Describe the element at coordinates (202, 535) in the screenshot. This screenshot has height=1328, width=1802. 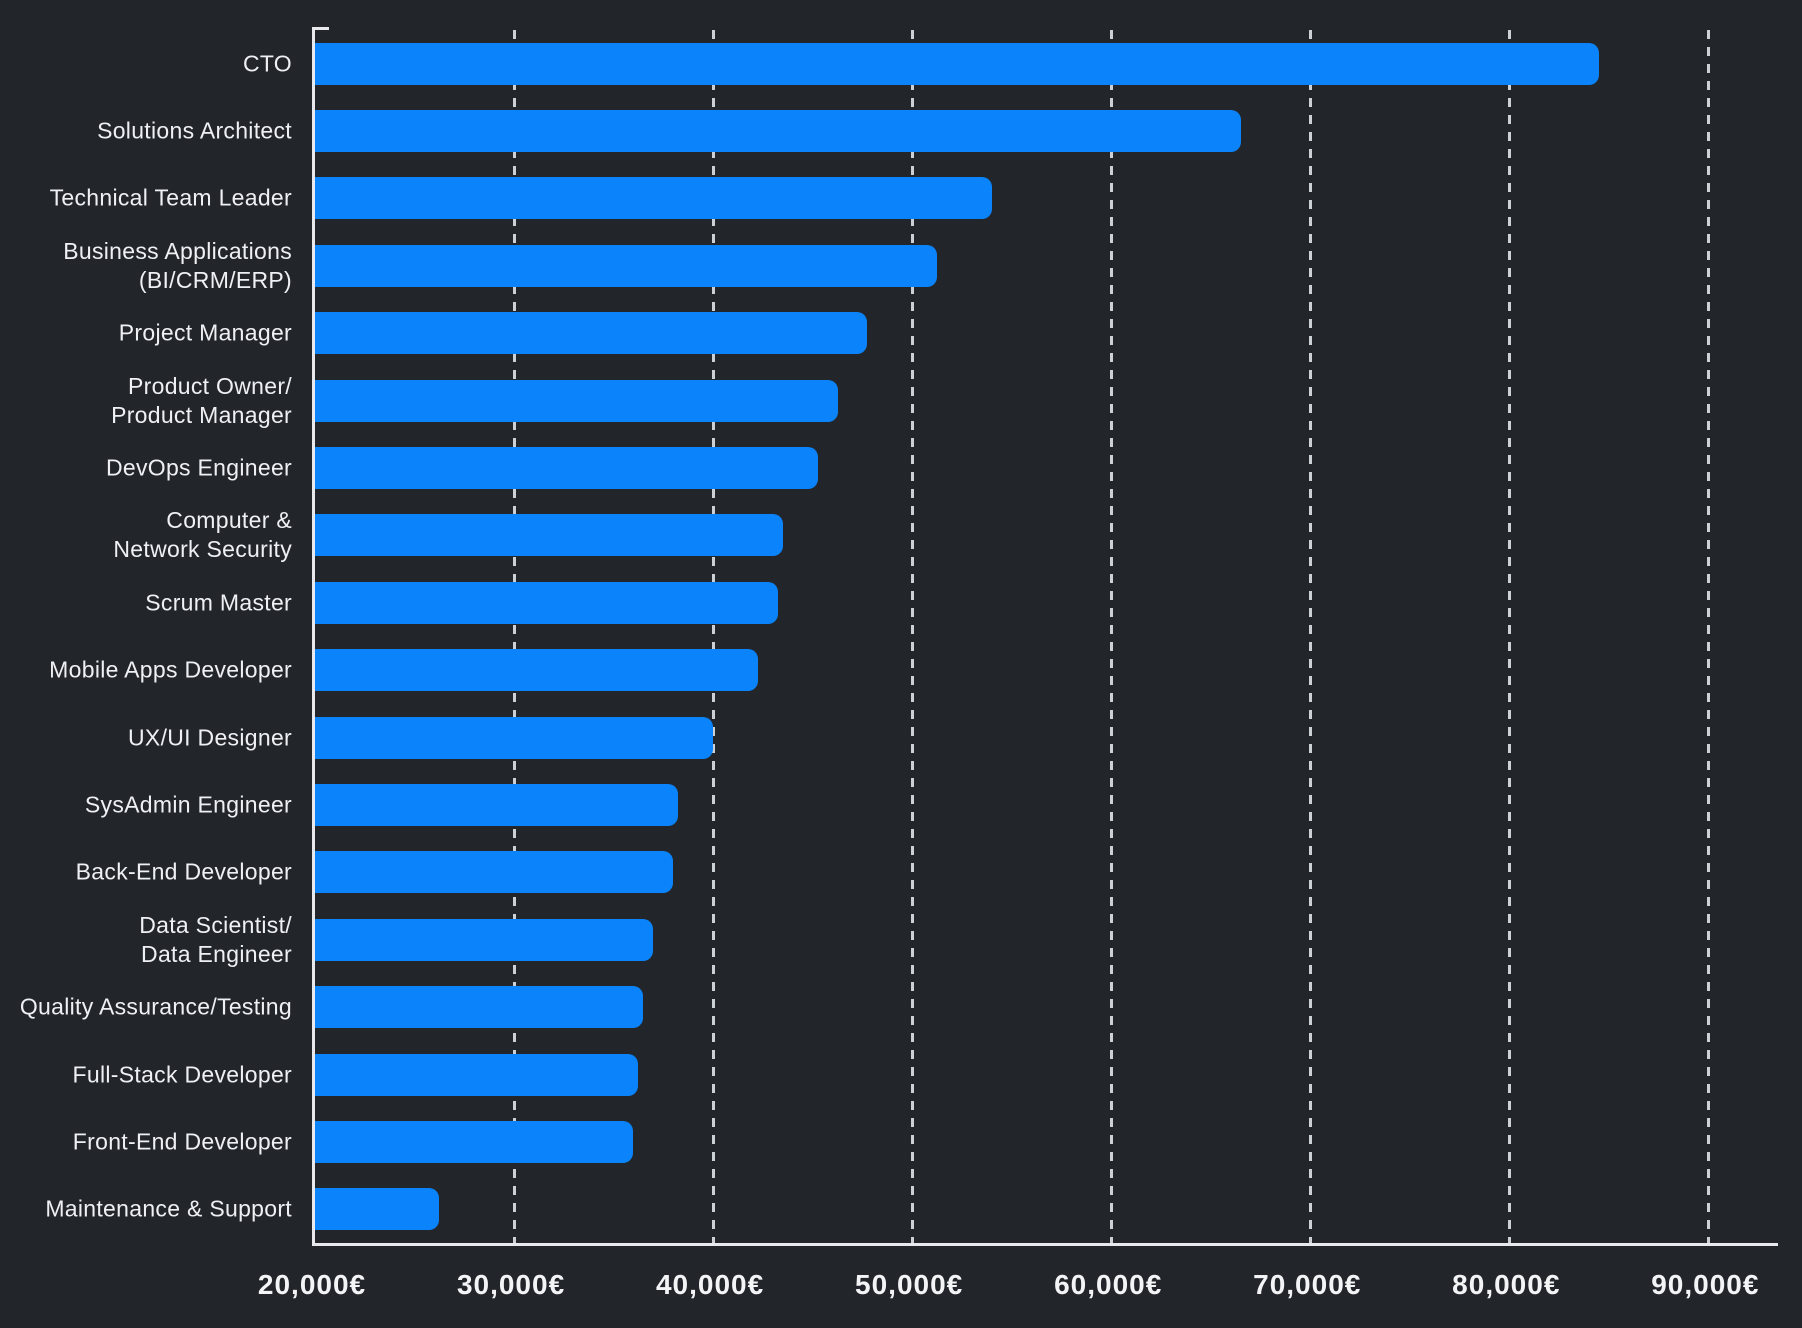
I see `category-label: Computer & Network Security` at that location.